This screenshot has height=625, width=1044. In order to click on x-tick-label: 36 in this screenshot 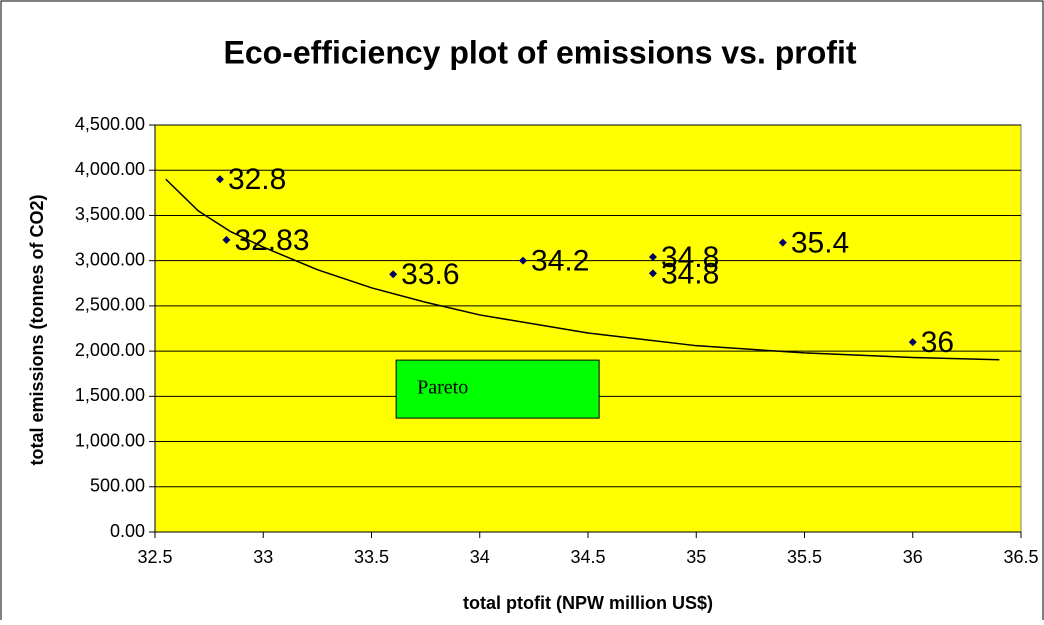, I will do `click(913, 557)`.